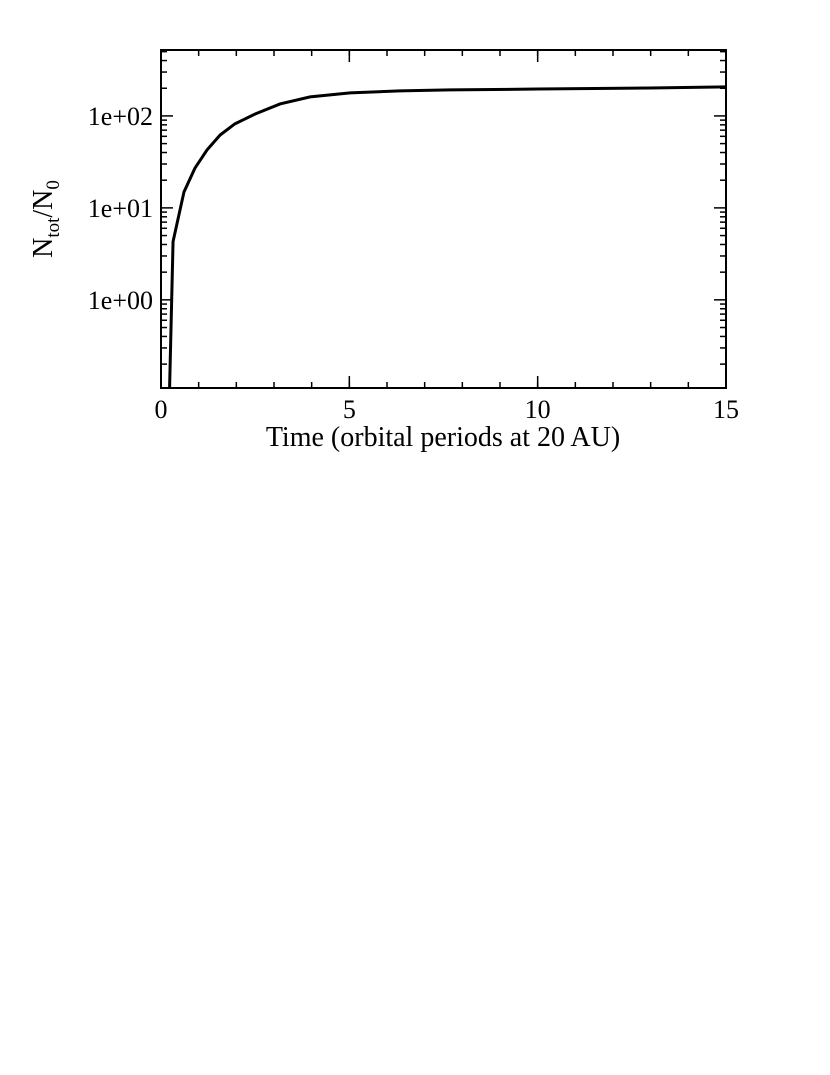 The height and width of the screenshot is (1075, 830). I want to click on y-label-part: /N, so click(43, 204).